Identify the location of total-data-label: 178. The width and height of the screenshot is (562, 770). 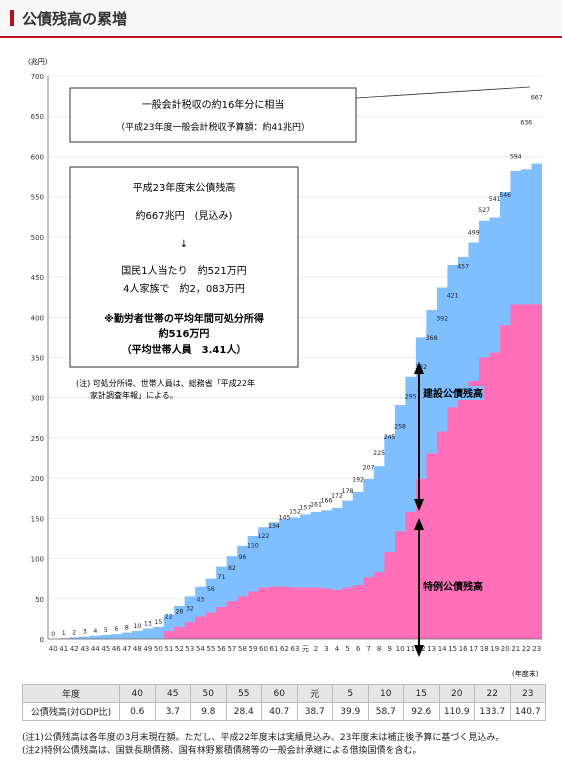
(348, 491).